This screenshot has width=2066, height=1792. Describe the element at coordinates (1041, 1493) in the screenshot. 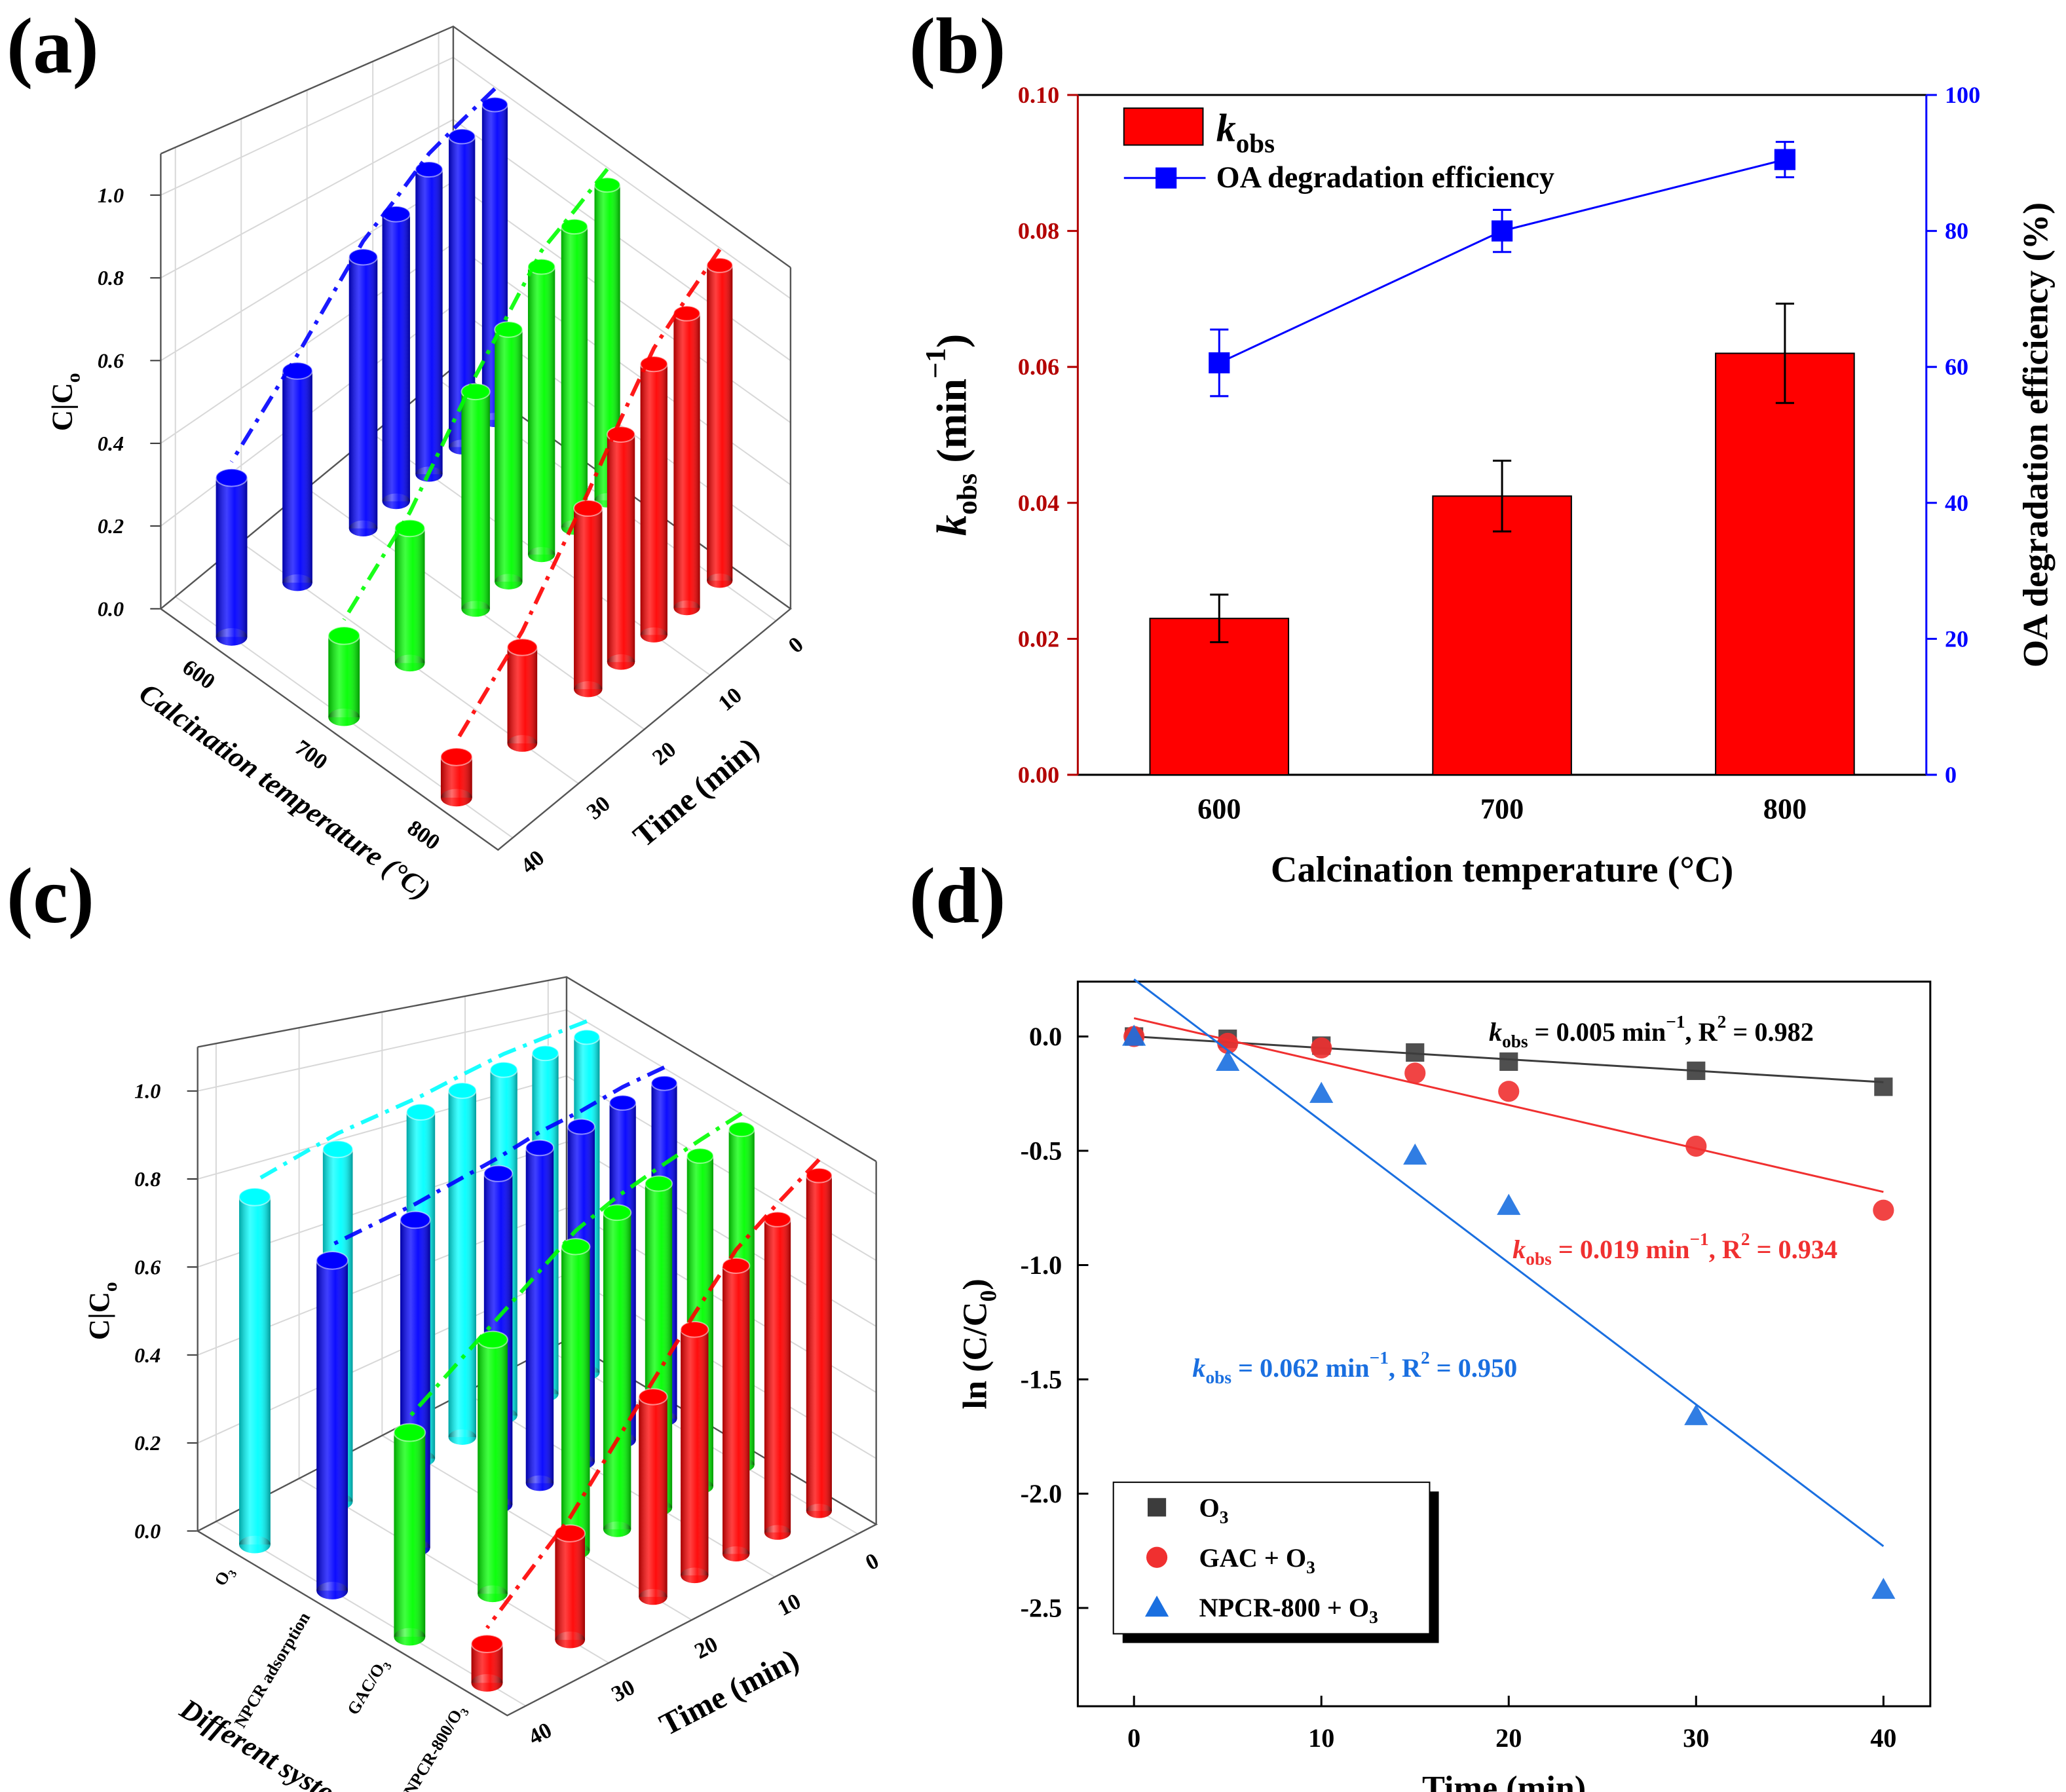

I see `y-tick-label: -2.0` at that location.